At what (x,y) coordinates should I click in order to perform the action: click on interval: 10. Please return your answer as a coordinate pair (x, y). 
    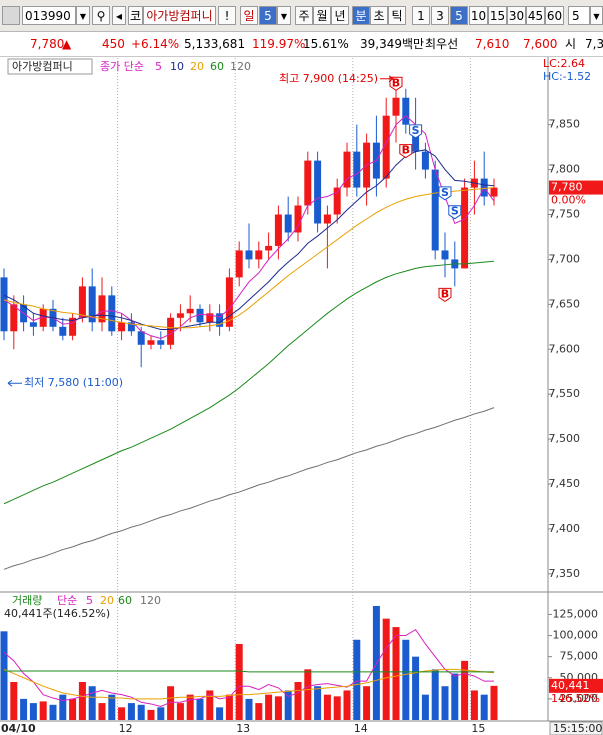
    Looking at the image, I should click on (478, 15).